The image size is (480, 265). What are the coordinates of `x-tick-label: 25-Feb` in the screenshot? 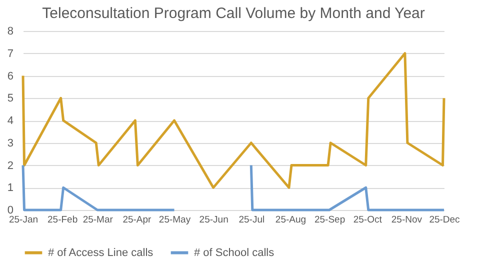 It's located at (63, 220).